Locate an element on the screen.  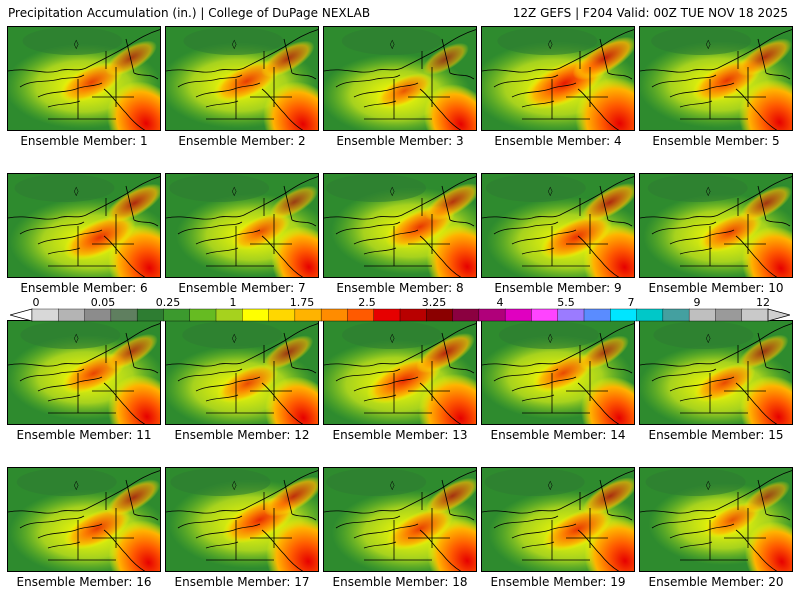
colorbar-tick-label: 2.5 is located at coordinates (367, 302).